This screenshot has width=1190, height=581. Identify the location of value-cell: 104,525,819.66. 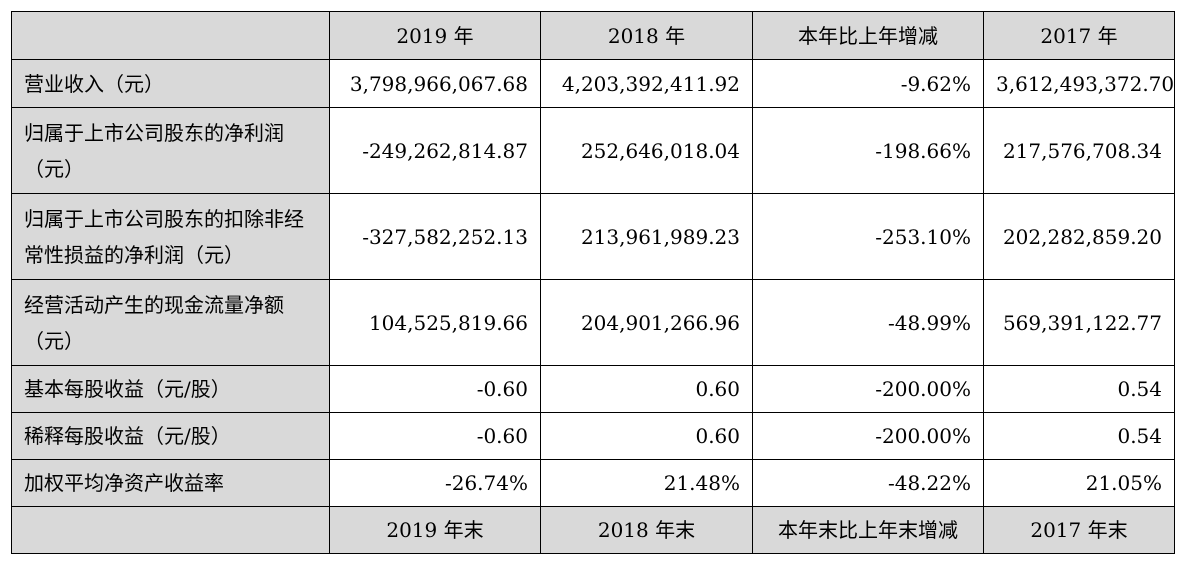
(435, 322).